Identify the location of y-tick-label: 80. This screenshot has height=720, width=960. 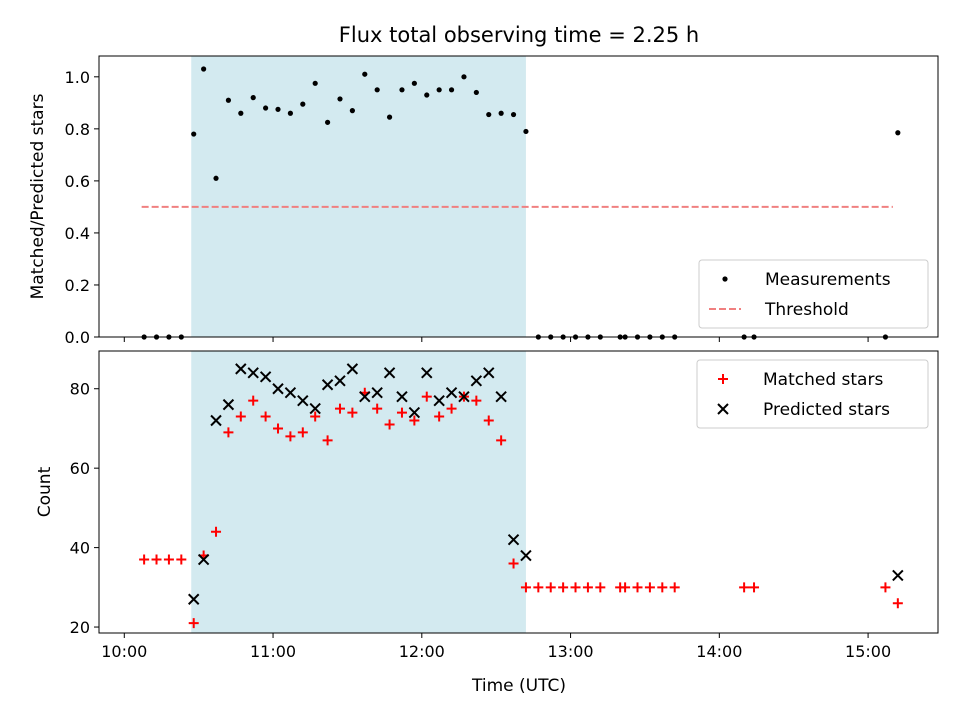
(80, 389).